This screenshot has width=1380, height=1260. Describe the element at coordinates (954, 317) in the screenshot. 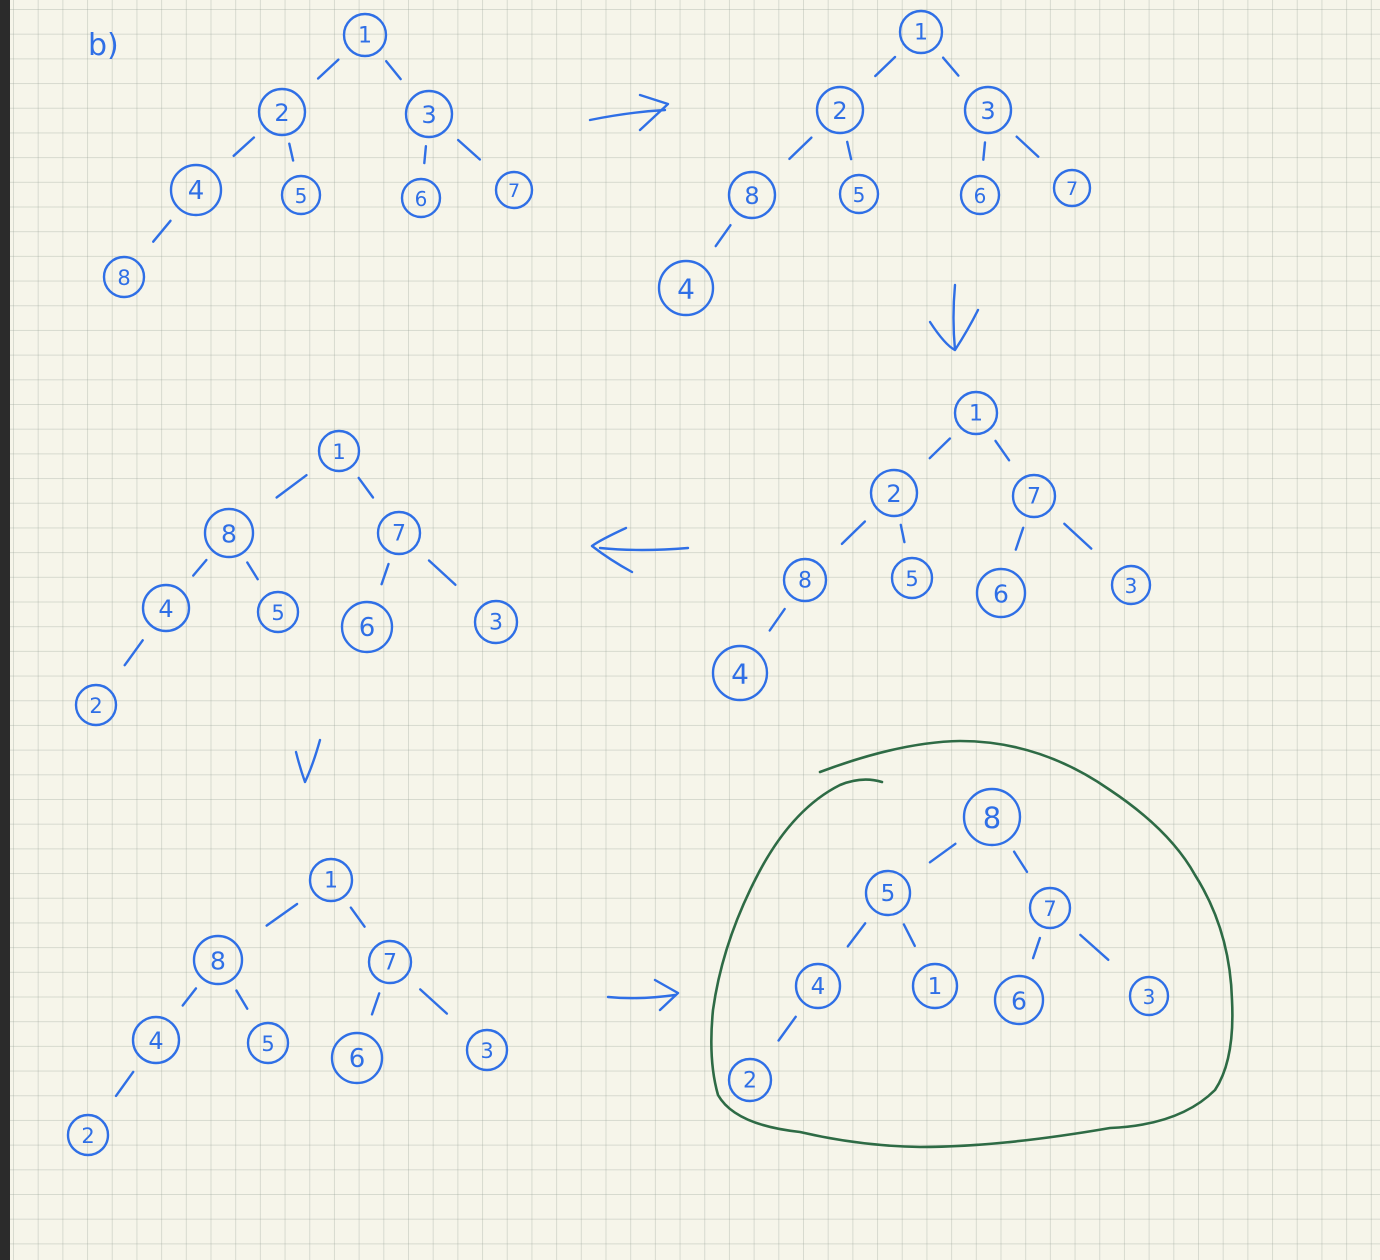

I see `arrow-down` at that location.